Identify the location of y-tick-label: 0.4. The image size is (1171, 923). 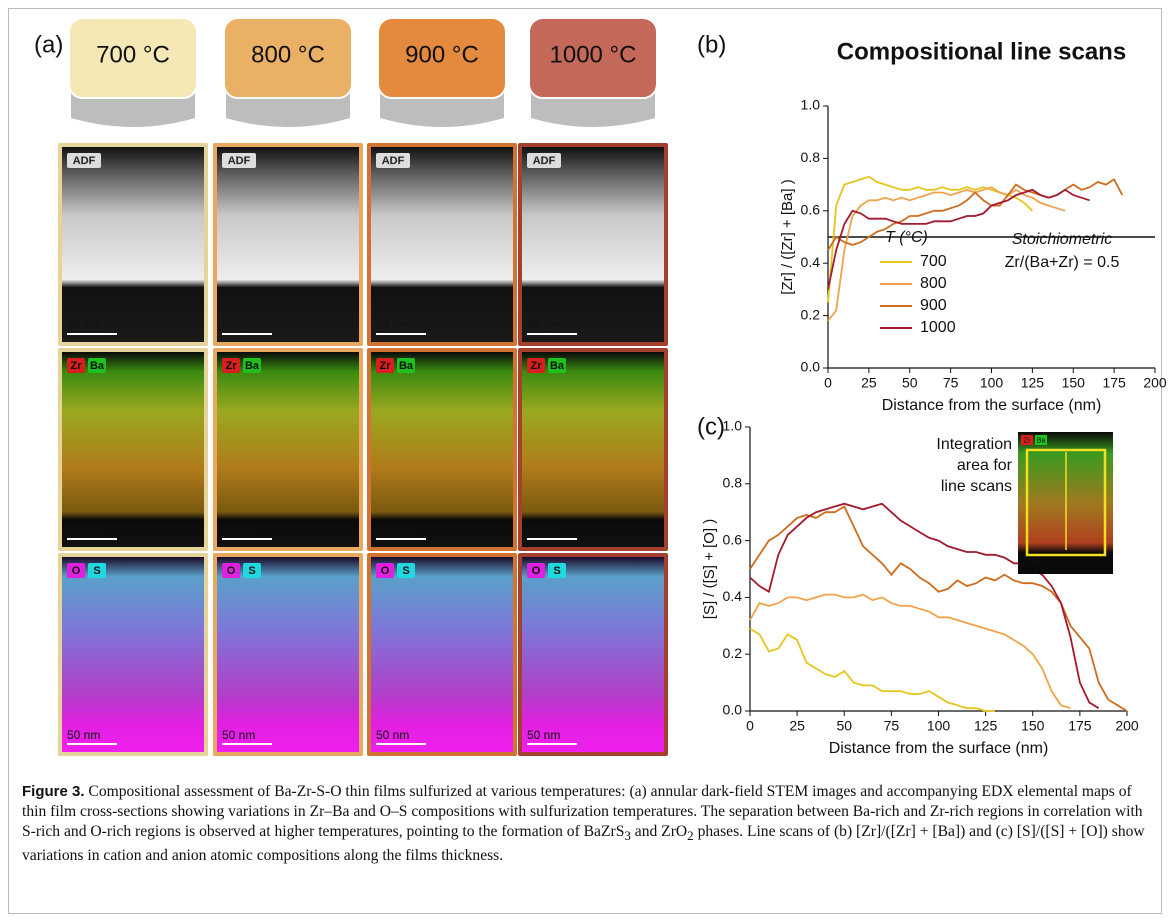
(811, 262).